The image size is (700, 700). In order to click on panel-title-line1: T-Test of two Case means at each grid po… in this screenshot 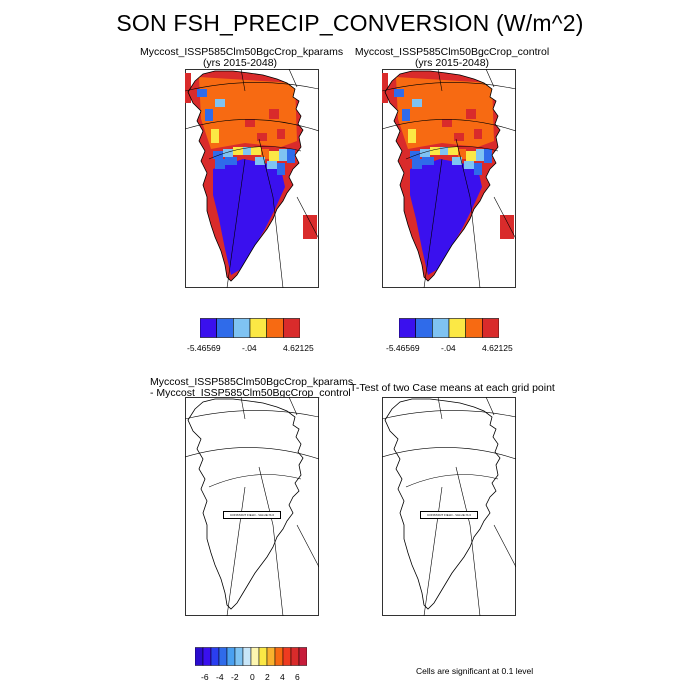, I will do `click(452, 388)`.